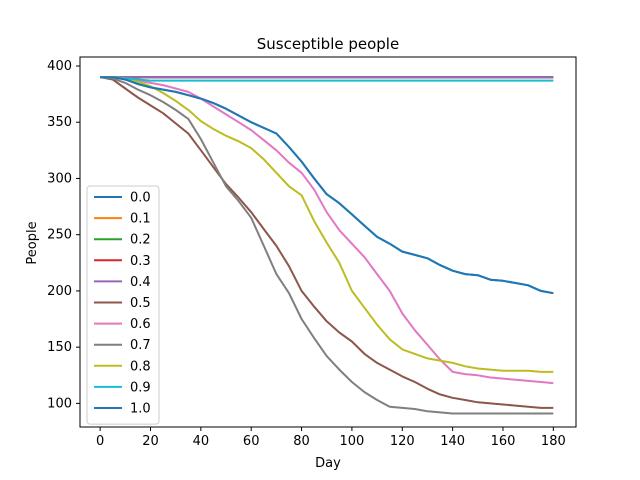 The width and height of the screenshot is (640, 480). Describe the element at coordinates (59, 122) in the screenshot. I see `y-tick-label: 350` at that location.